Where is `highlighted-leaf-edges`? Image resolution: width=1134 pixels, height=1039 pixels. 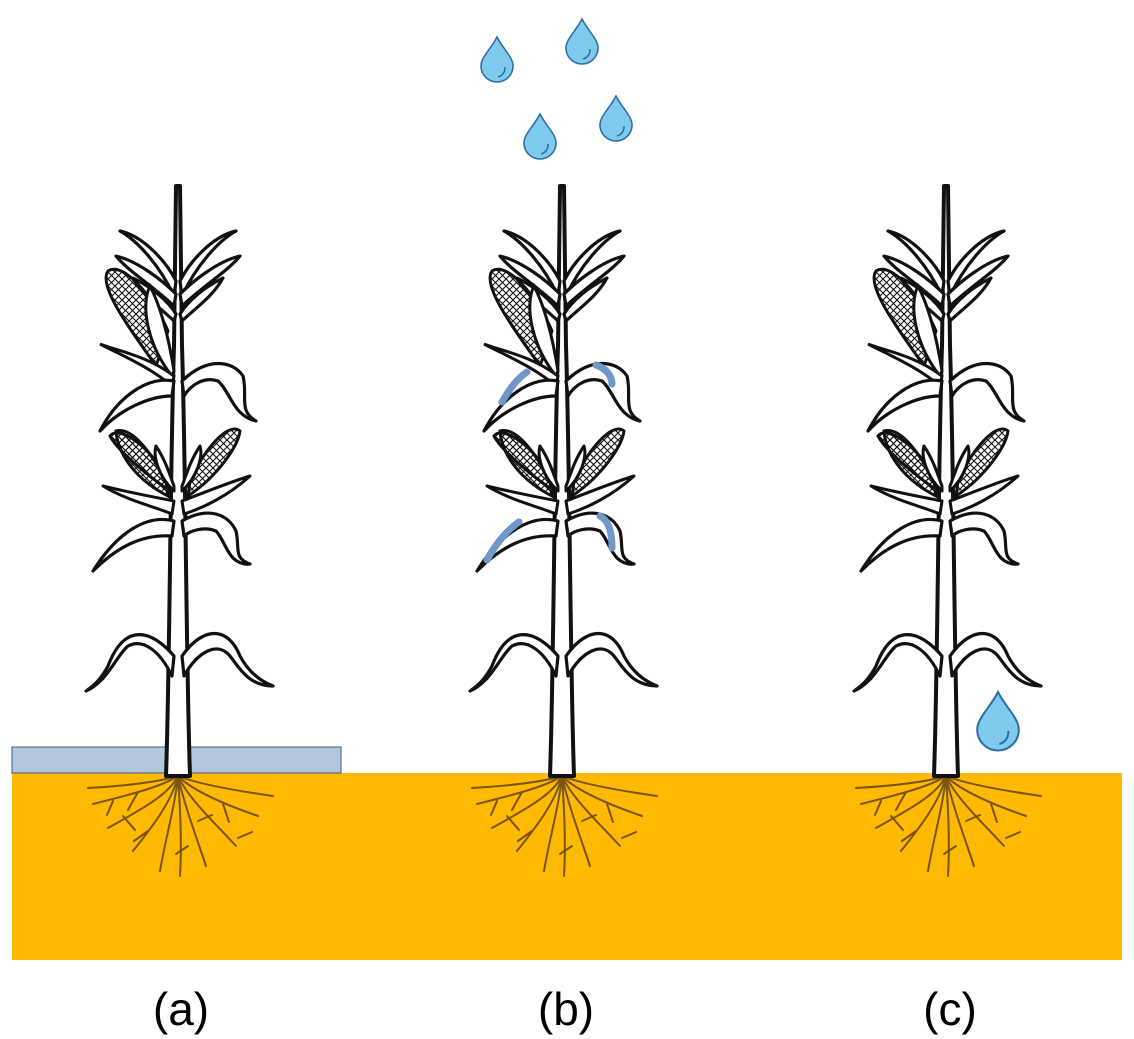 highlighted-leaf-edges is located at coordinates (549, 462).